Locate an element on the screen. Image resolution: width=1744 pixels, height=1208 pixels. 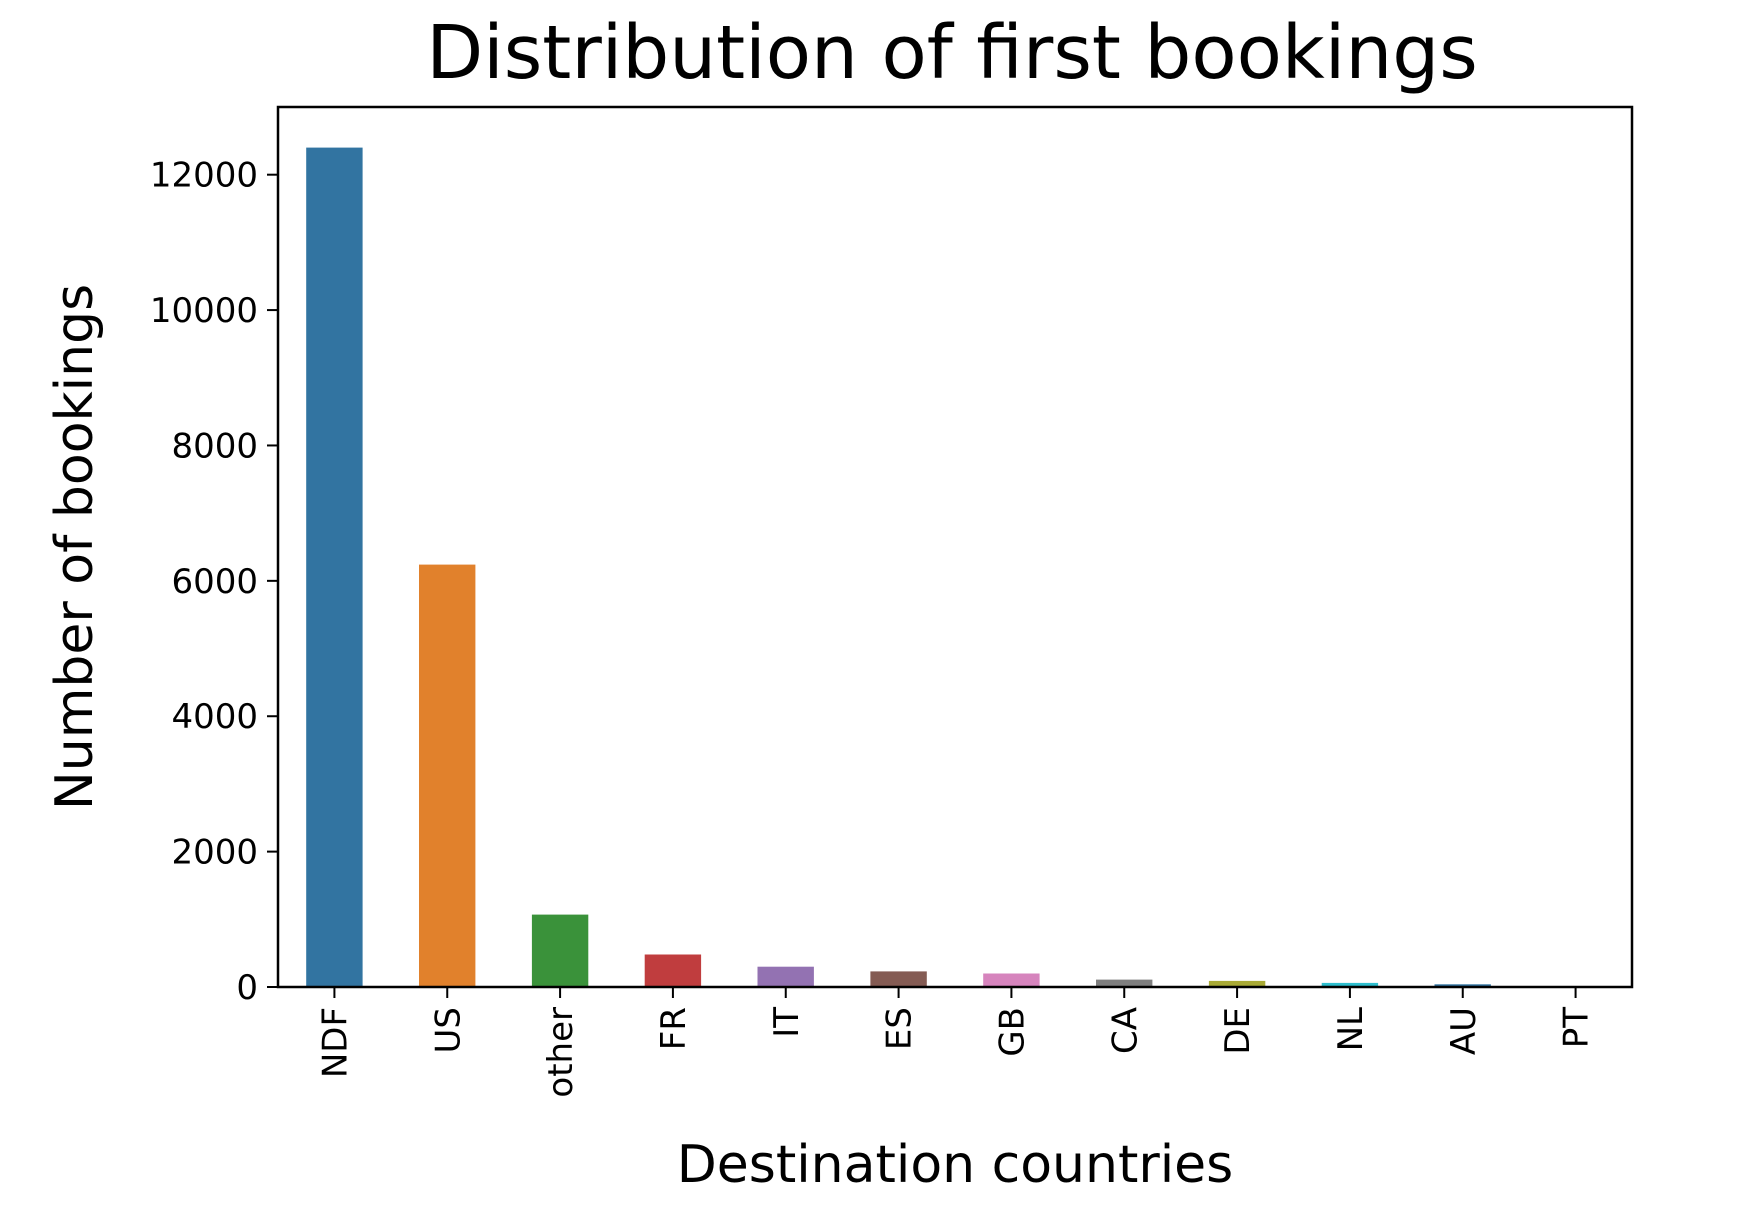
bar-ndf is located at coordinates (334, 567).